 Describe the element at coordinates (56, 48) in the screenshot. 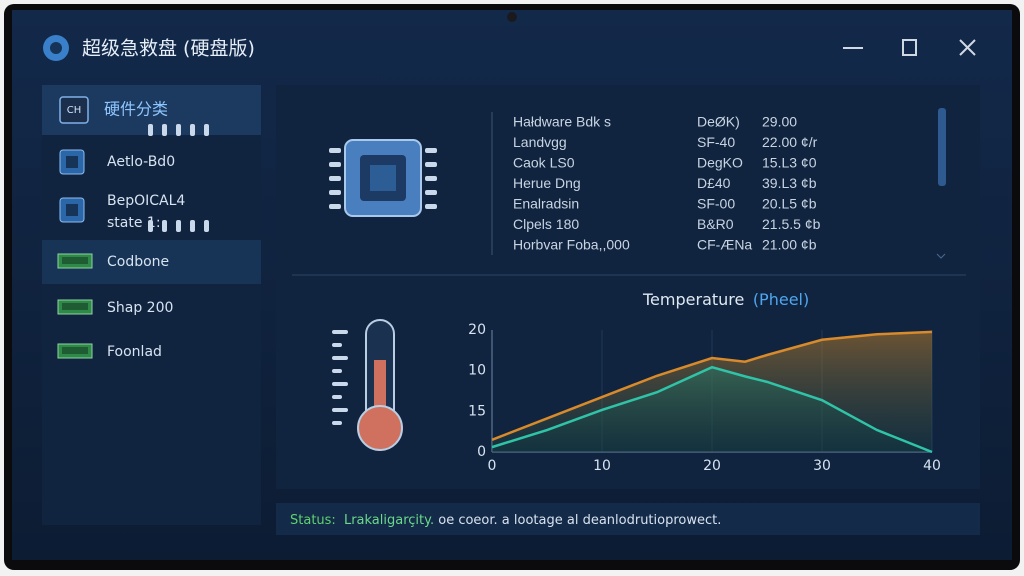

I see `app-icon-core` at that location.